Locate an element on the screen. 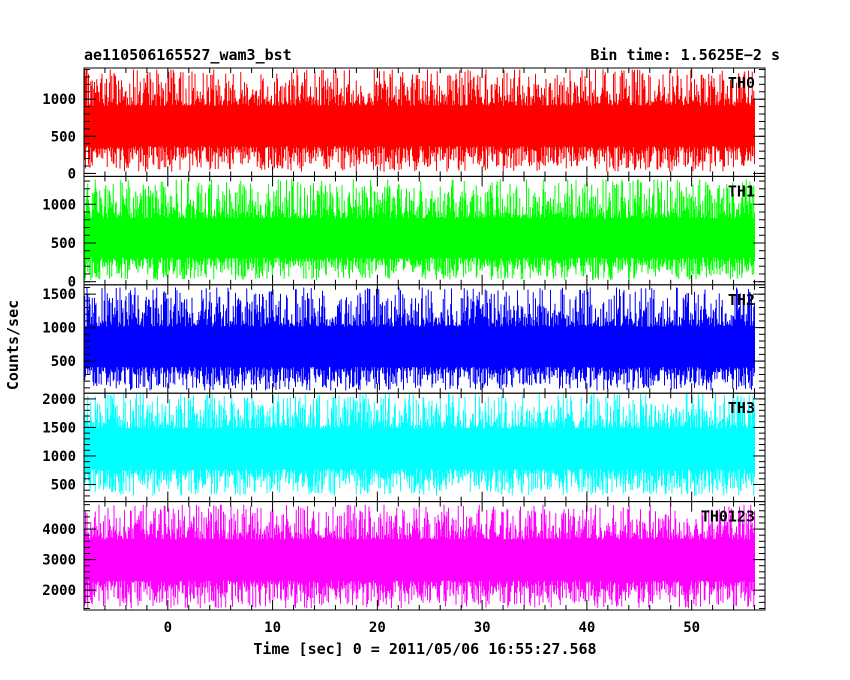 This screenshot has width=850, height=680. panel-th2: 500 1000 1500 TH2 is located at coordinates (404, 339).